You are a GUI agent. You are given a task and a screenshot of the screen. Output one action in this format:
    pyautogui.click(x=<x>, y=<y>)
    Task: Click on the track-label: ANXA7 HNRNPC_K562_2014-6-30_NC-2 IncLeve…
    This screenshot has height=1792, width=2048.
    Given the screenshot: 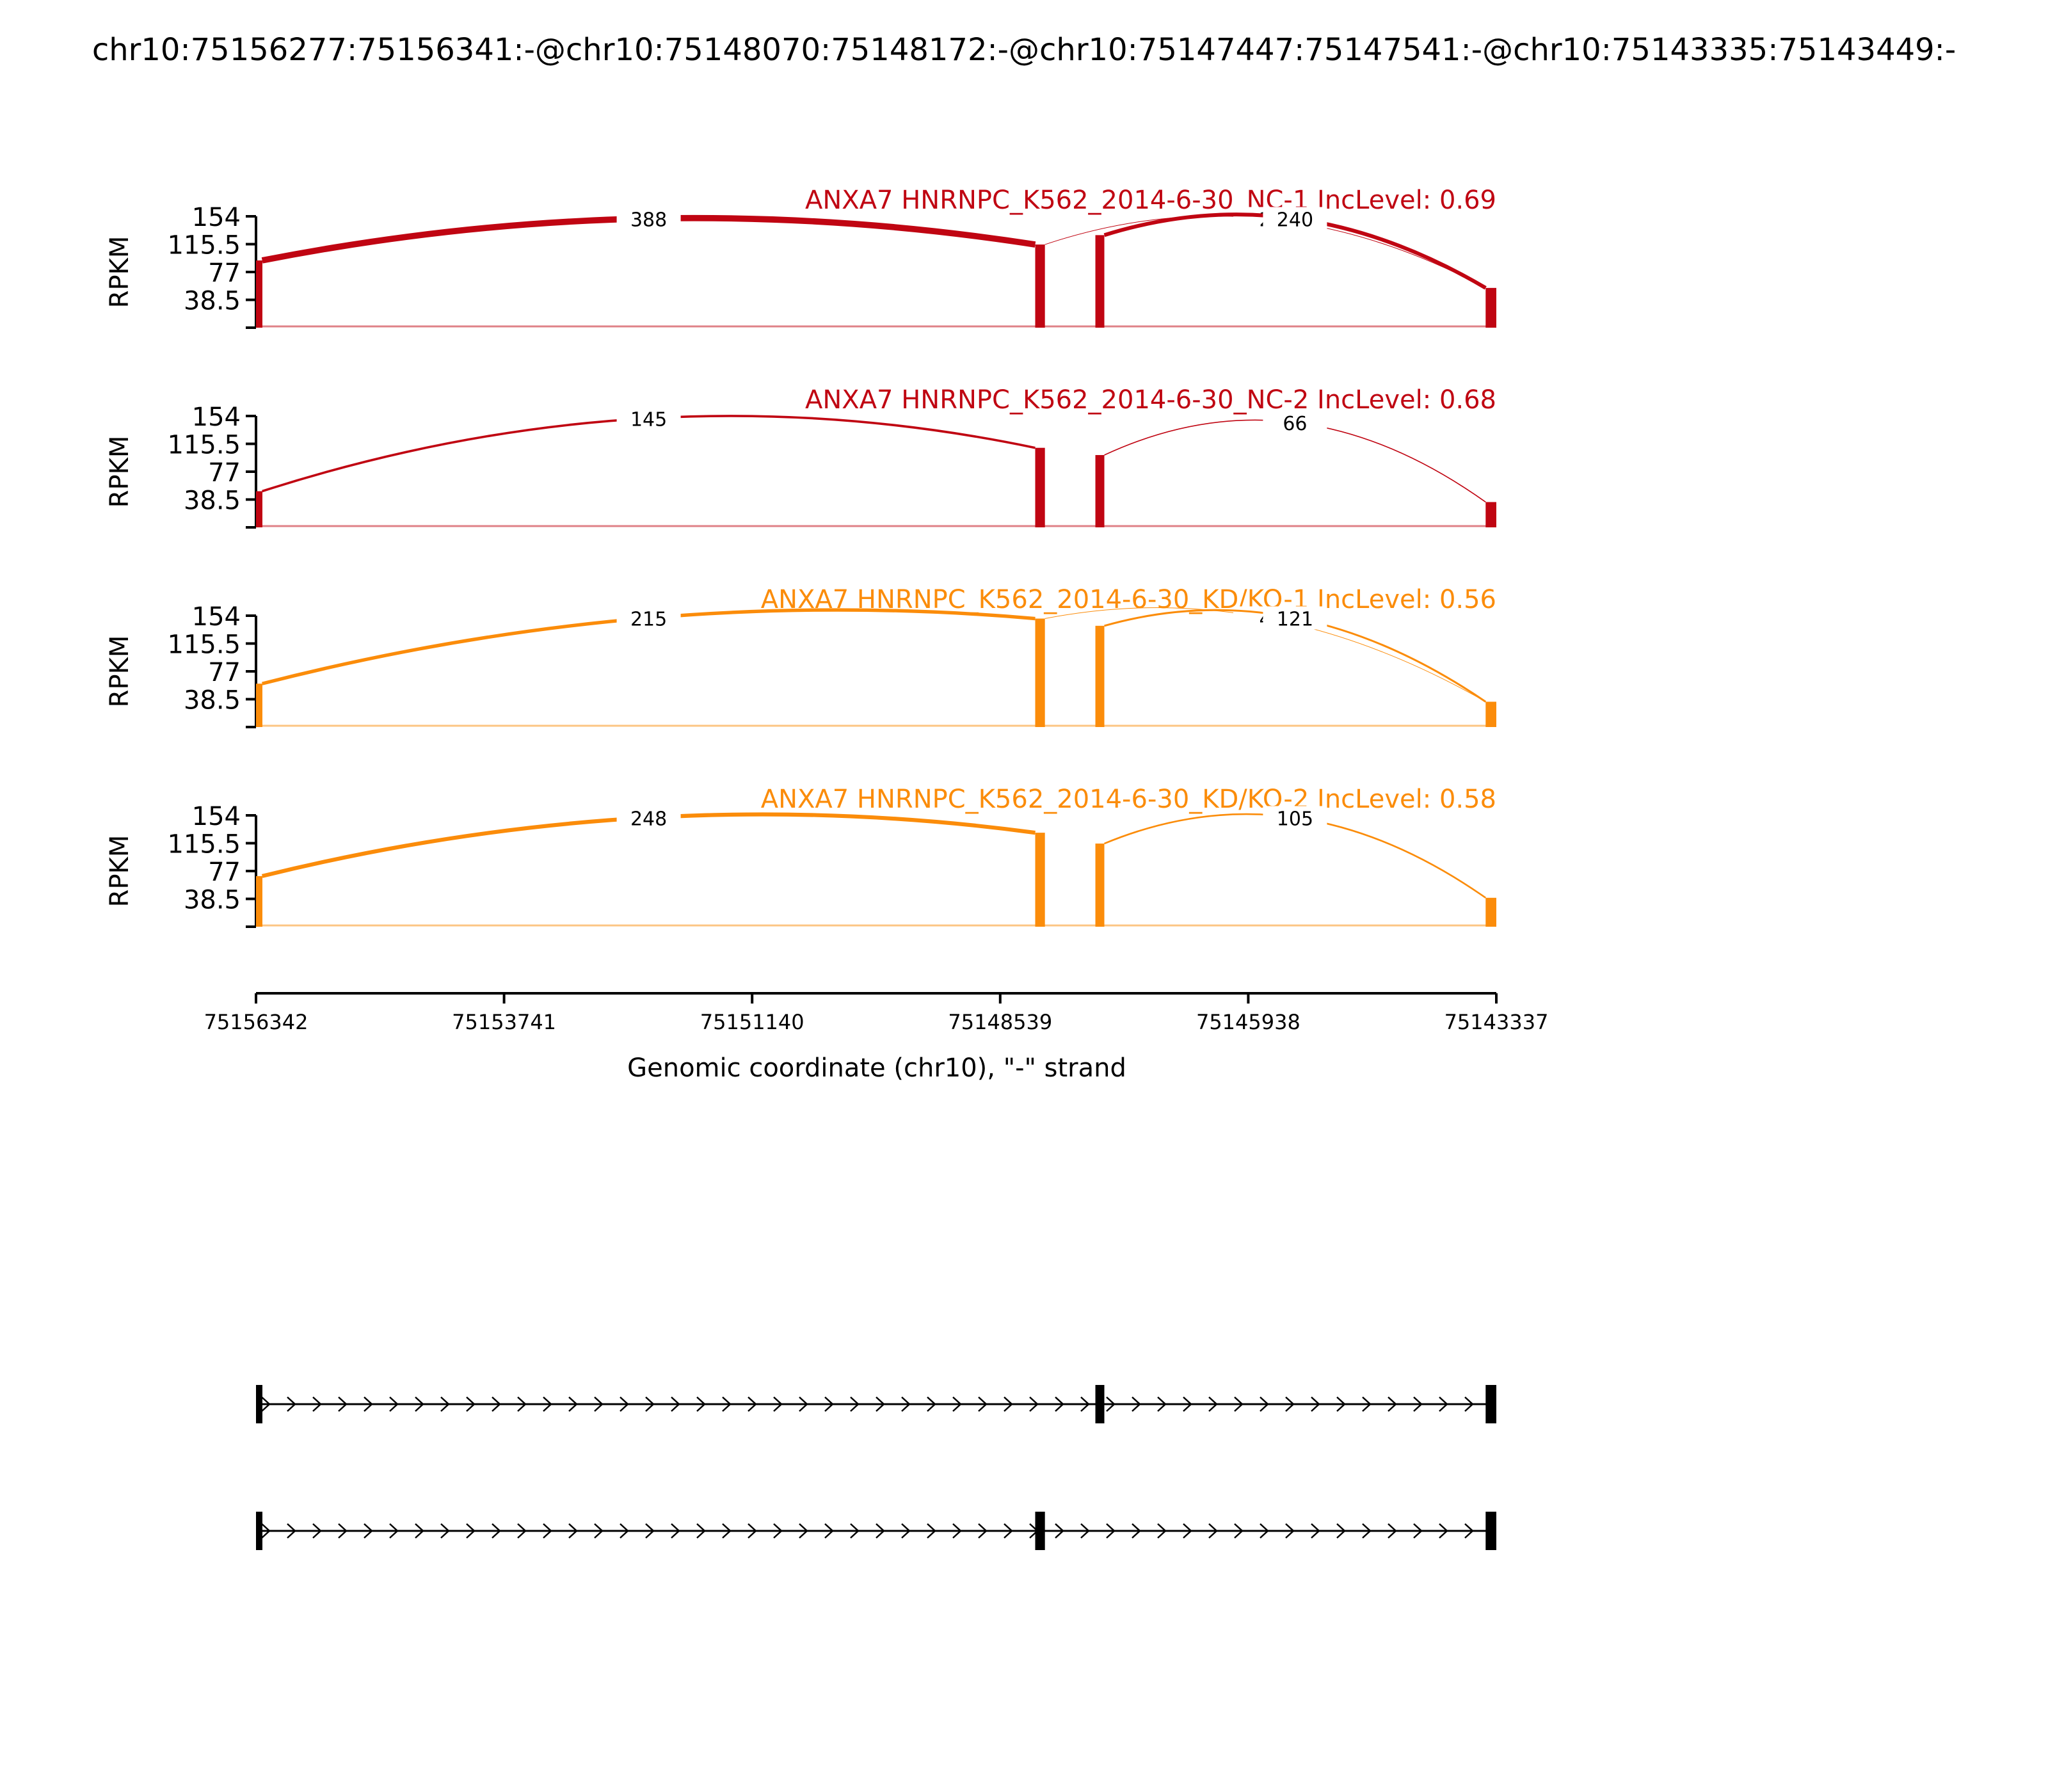 What is the action you would take?
    pyautogui.click(x=1150, y=400)
    